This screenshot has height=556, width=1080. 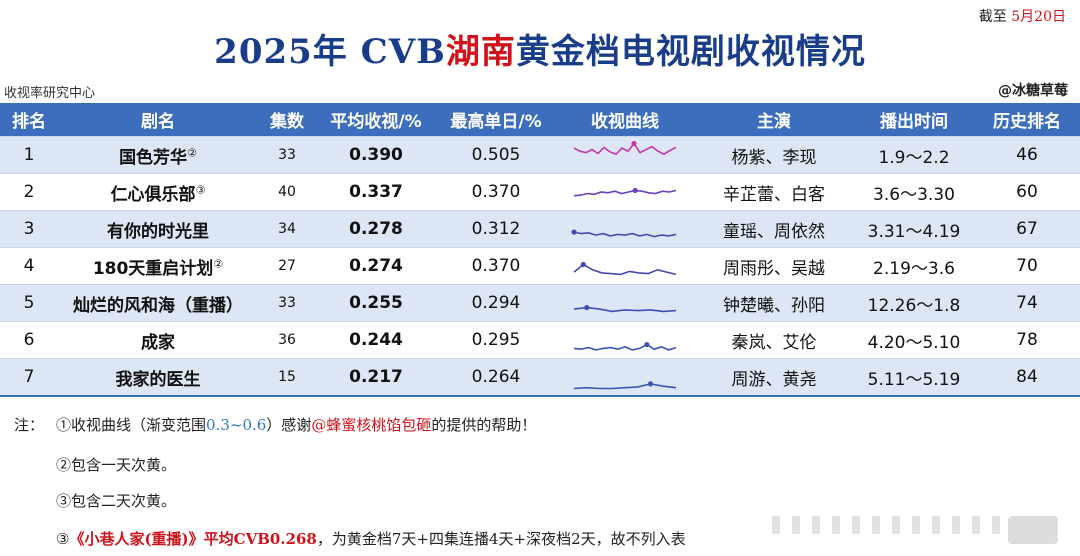 I want to click on title-after: 黄金档电视剧收视情况, so click(x=690, y=52).